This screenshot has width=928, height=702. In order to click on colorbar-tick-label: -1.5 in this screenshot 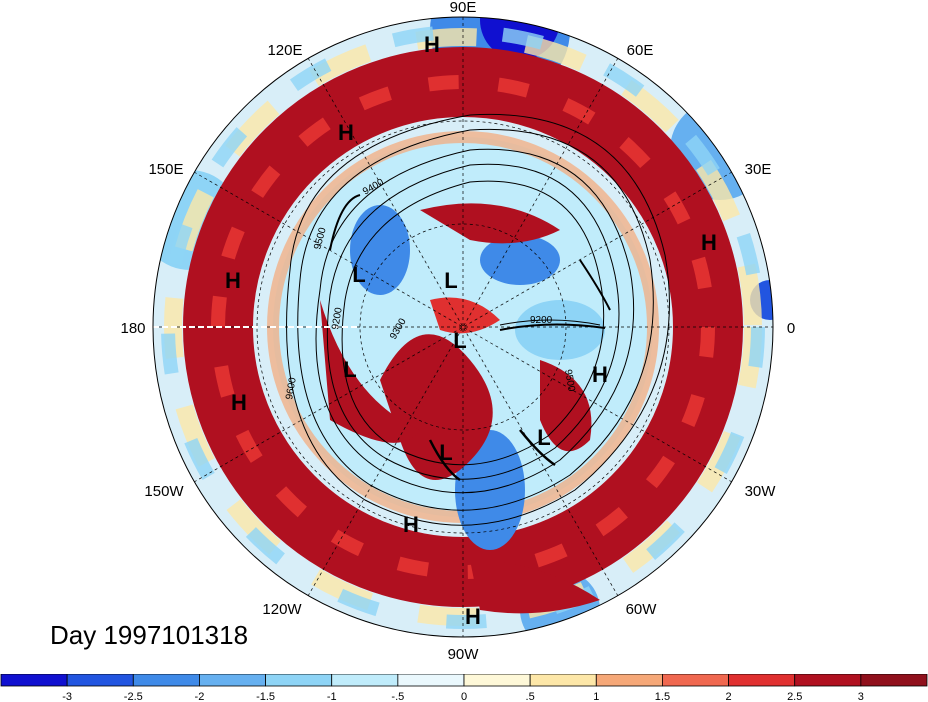, I will do `click(265, 696)`.